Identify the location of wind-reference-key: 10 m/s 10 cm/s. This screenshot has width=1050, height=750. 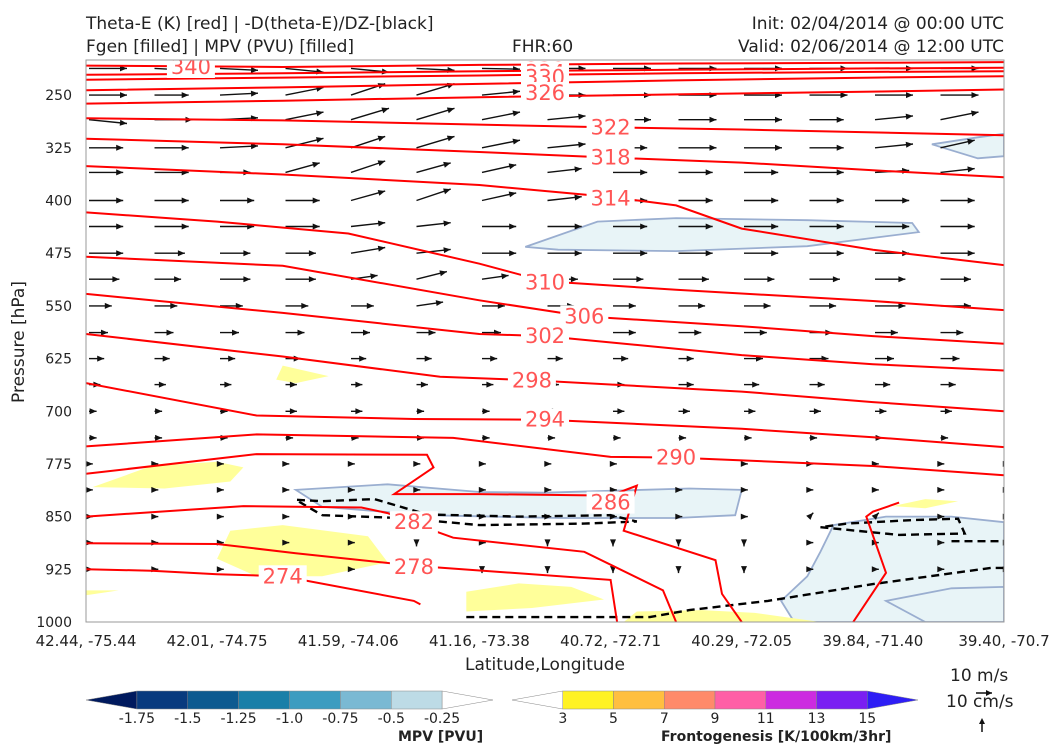
(980, 699).